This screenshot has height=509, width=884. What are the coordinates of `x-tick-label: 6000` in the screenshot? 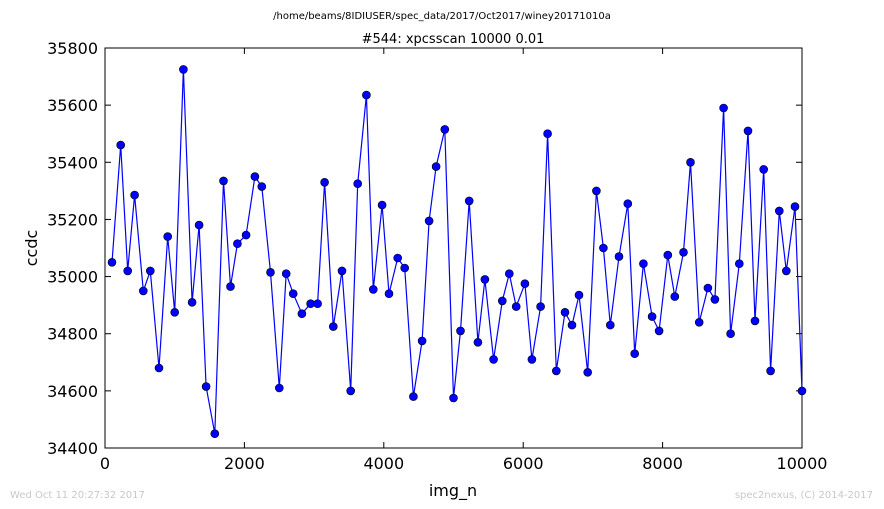 It's located at (523, 463).